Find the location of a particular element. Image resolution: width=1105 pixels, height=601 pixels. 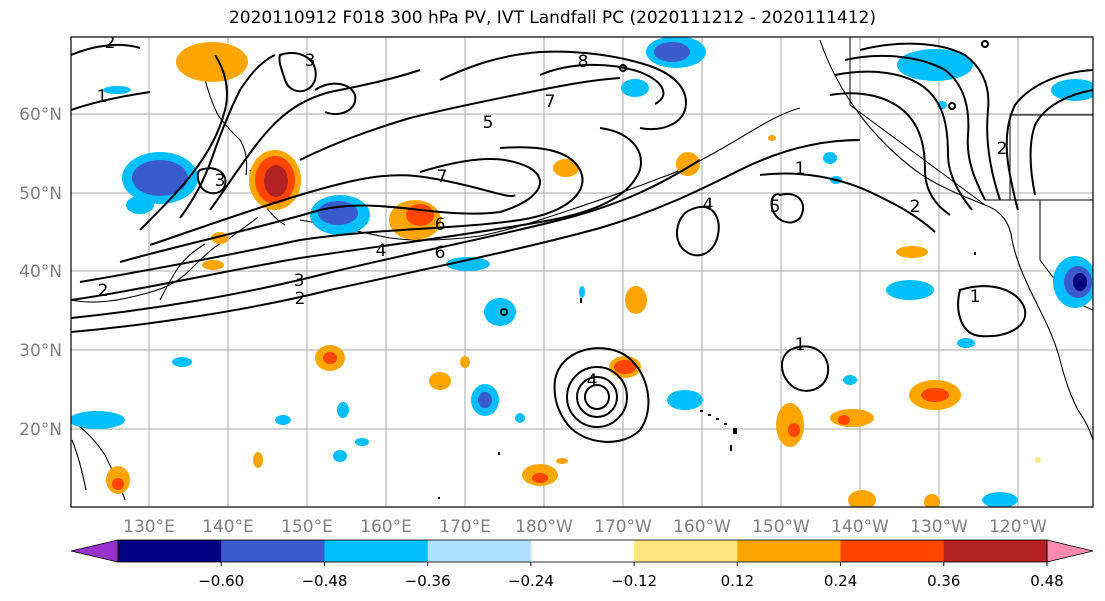

colorbar-tick-label: 0.24 is located at coordinates (840, 581).